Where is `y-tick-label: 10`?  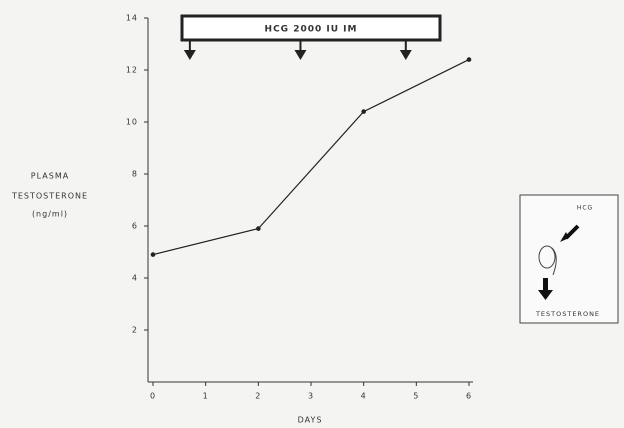
y-tick-label: 10 is located at coordinates (132, 122).